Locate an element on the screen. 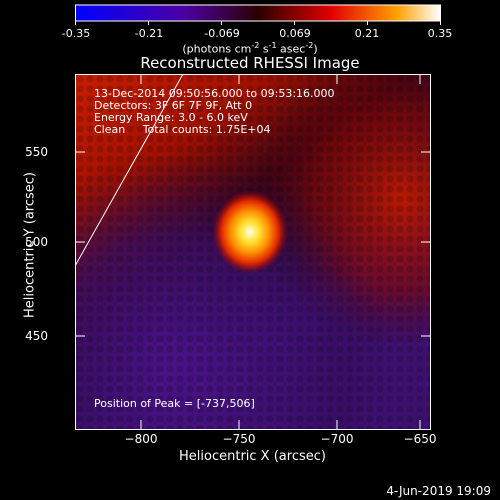 The height and width of the screenshot is (500, 500). method-counts-text: Clean Total counts: 1.75E+04 is located at coordinates (182, 129).